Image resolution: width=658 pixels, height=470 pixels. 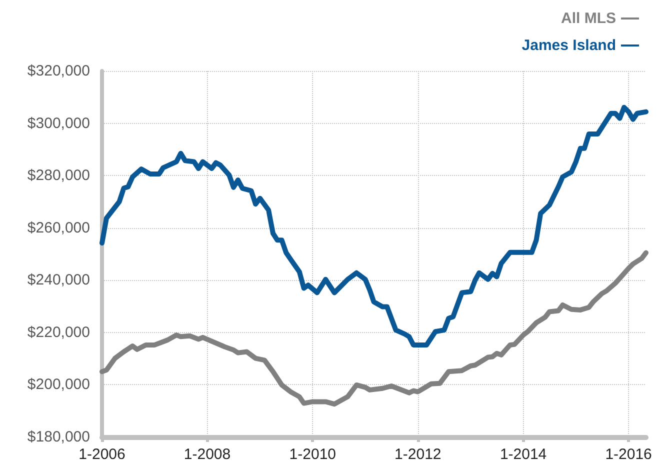 I want to click on y-tick-label: $200,000, so click(x=58, y=385).